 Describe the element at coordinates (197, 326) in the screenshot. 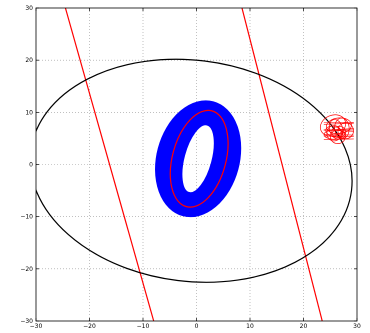

I see `x-tick-label: 0` at that location.